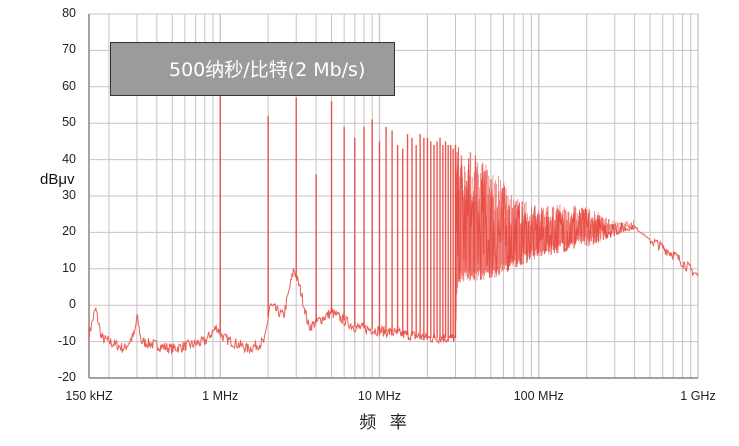  Describe the element at coordinates (69, 13) in the screenshot. I see `y-tick-label: 80` at that location.